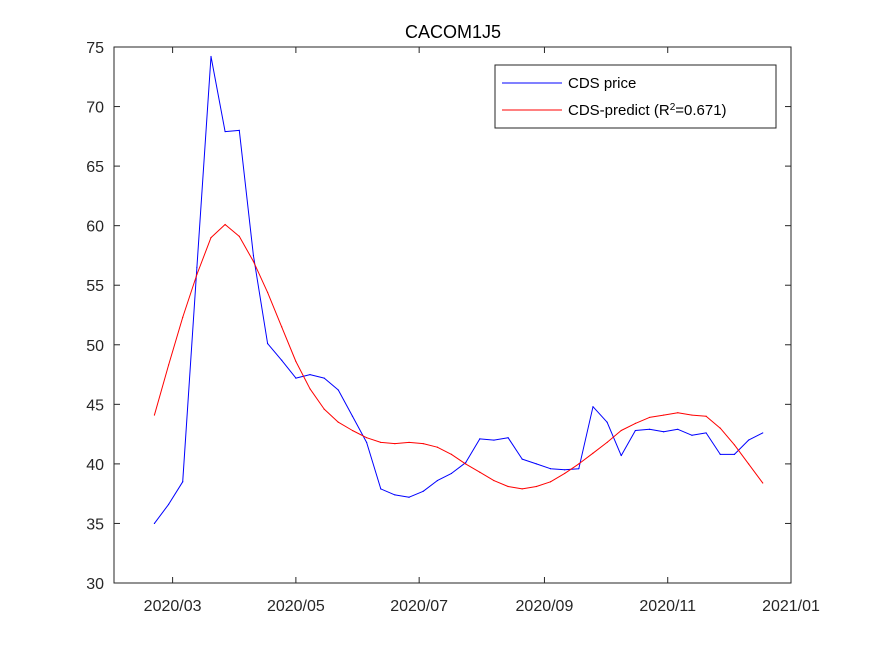 Image resolution: width=875 pixels, height=656 pixels. What do you see at coordinates (545, 606) in the screenshot?
I see `x-tick-label: 2020/09` at bounding box center [545, 606].